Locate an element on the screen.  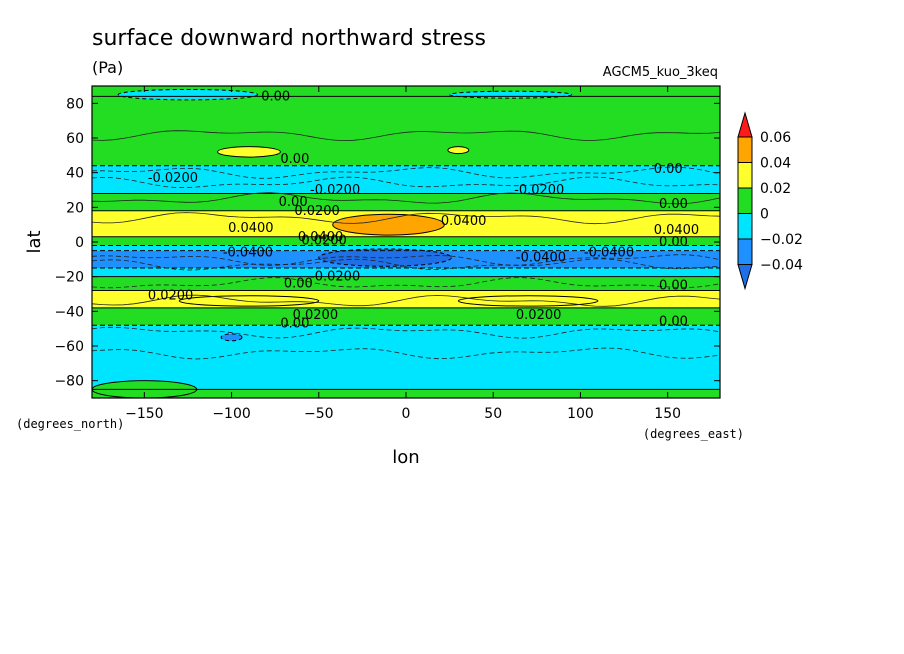
units-label: (Pa) is located at coordinates (107, 67).